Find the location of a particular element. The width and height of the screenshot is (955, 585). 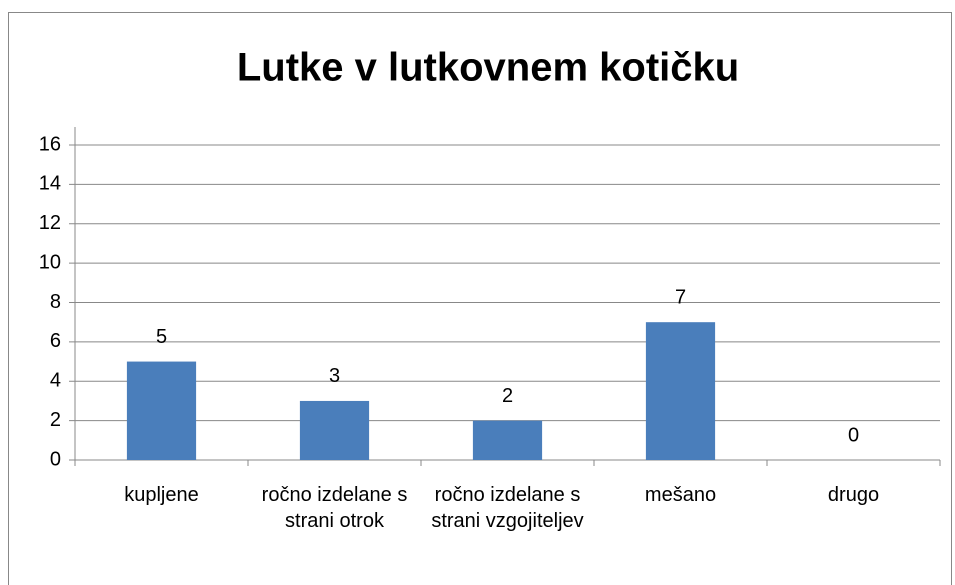

x-tick-label: ročno izdelane s strani vzgojiteljev is located at coordinates (507, 508).